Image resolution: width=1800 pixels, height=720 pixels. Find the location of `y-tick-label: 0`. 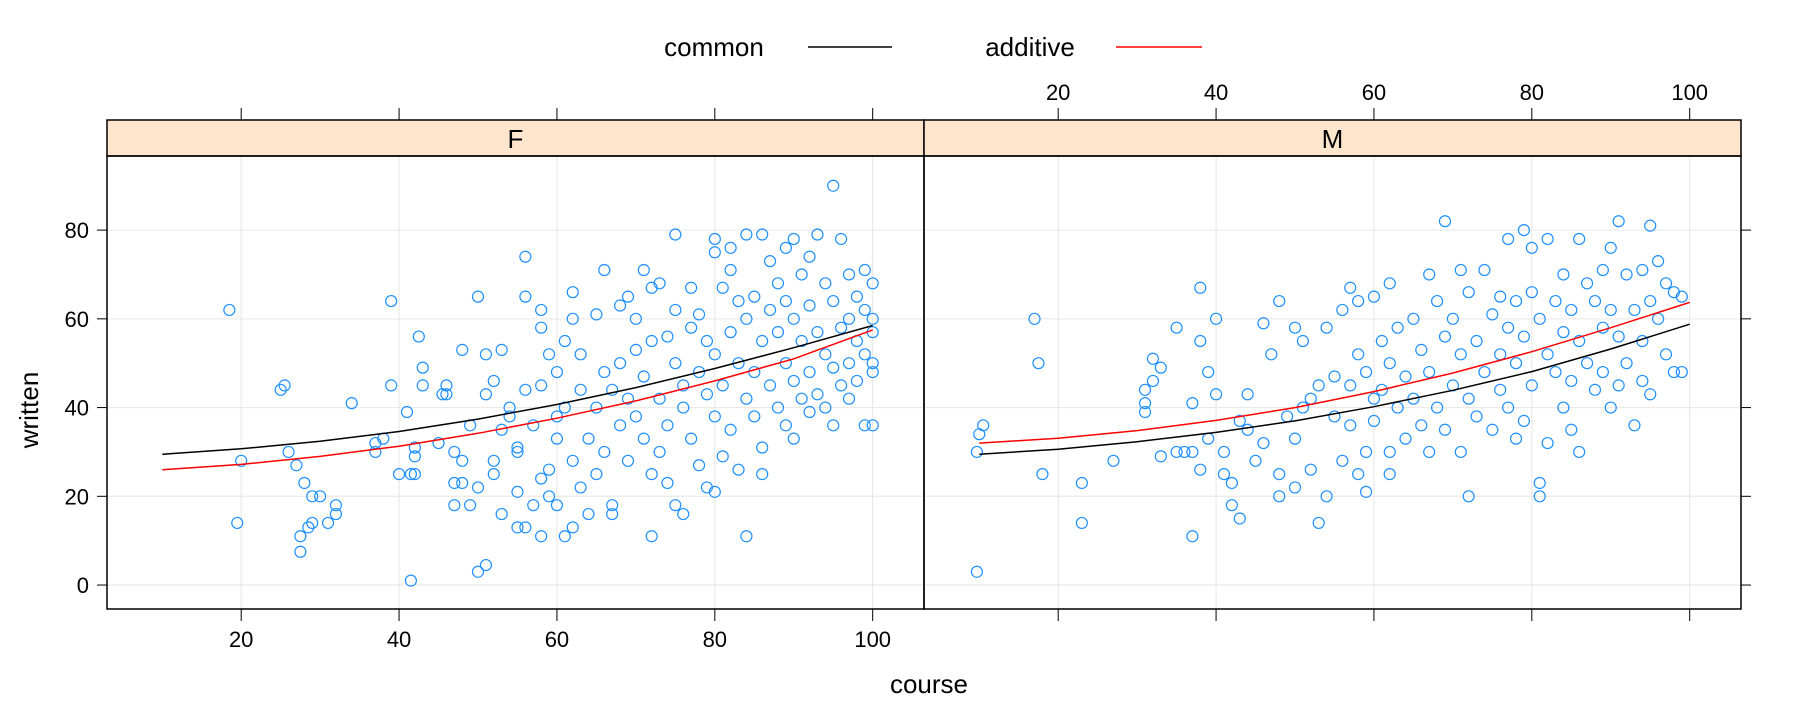

y-tick-label: 0 is located at coordinates (83, 585).